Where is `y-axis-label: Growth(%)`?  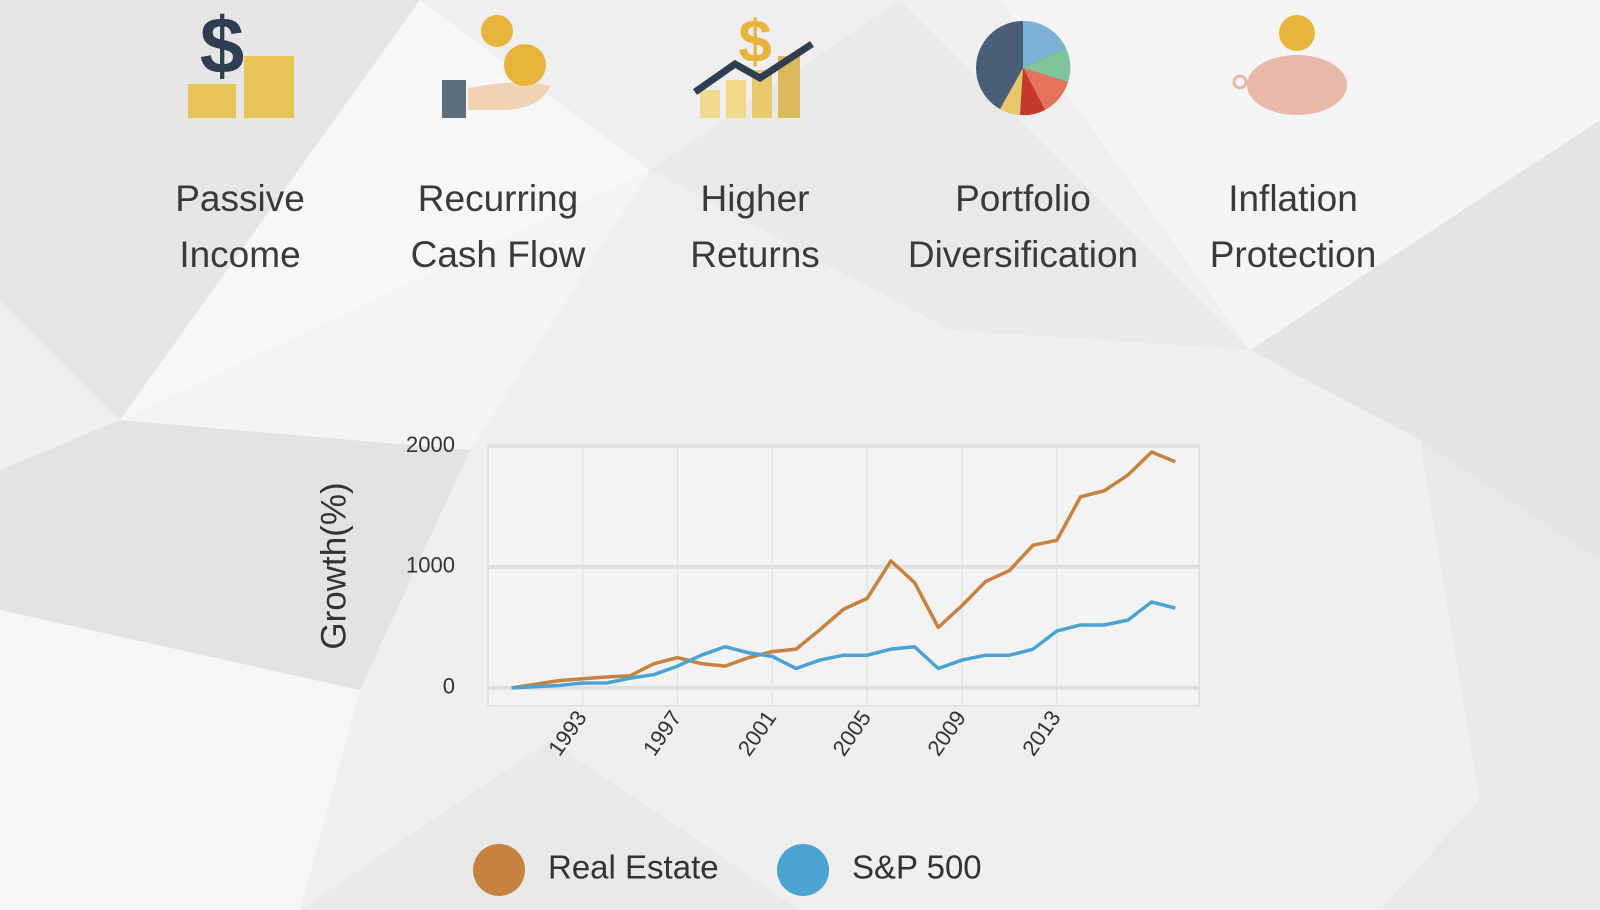 y-axis-label: Growth(%) is located at coordinates (333, 565).